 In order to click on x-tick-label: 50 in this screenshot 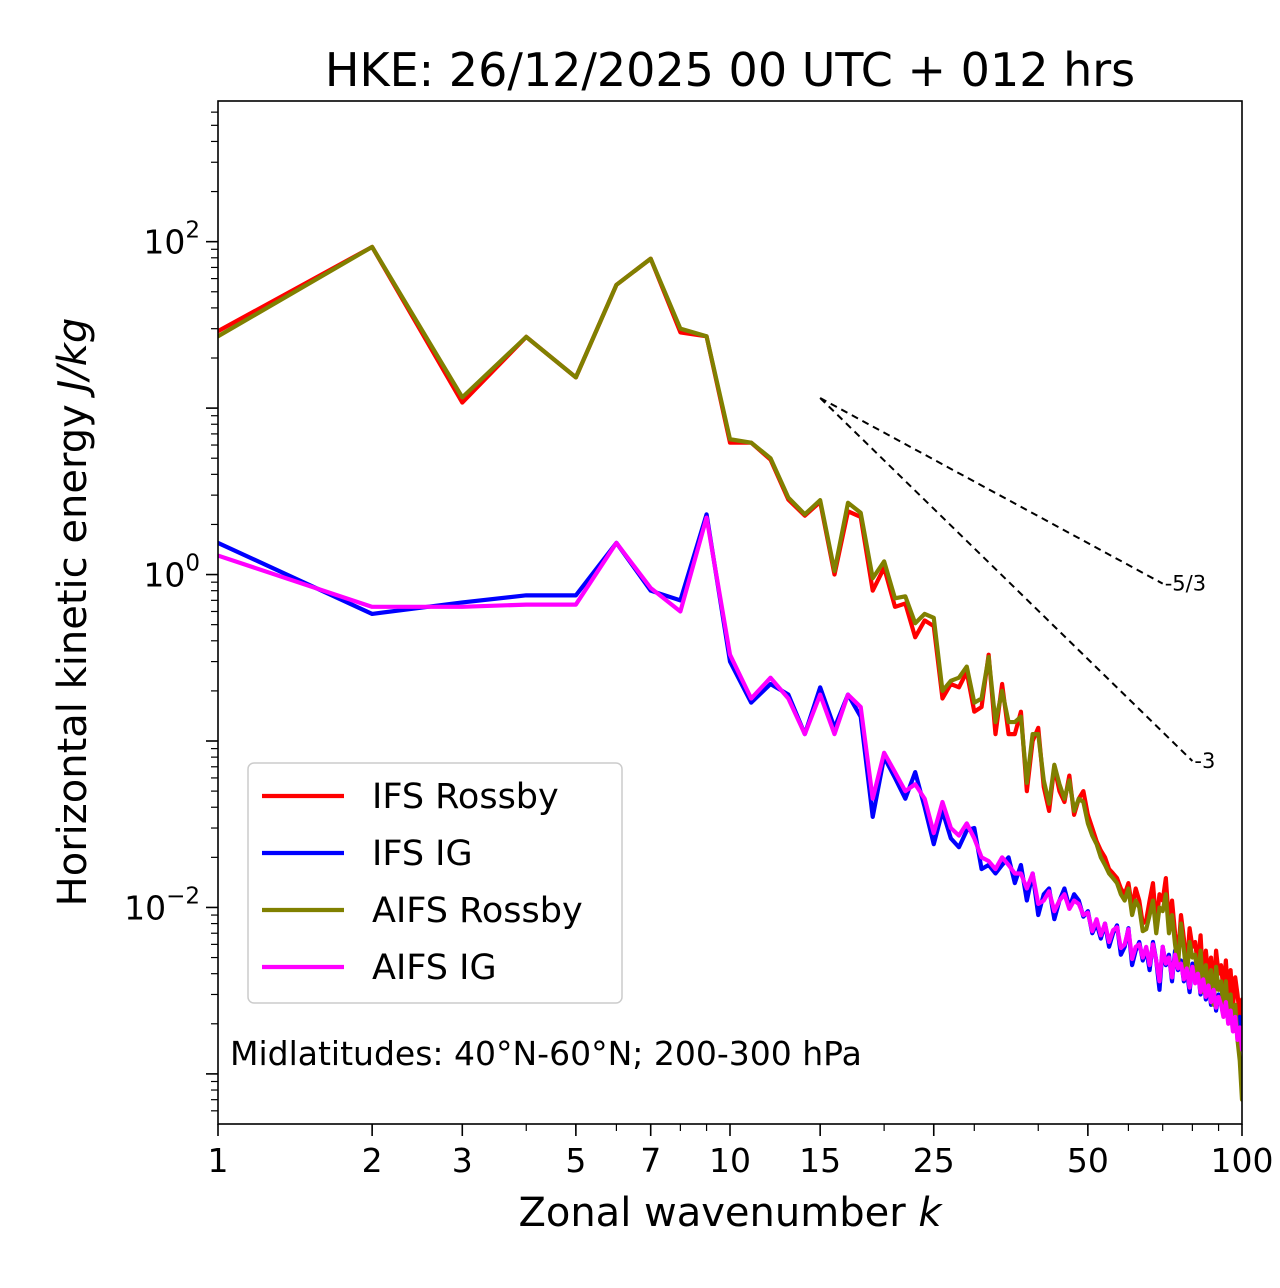, I will do `click(1088, 1160)`.